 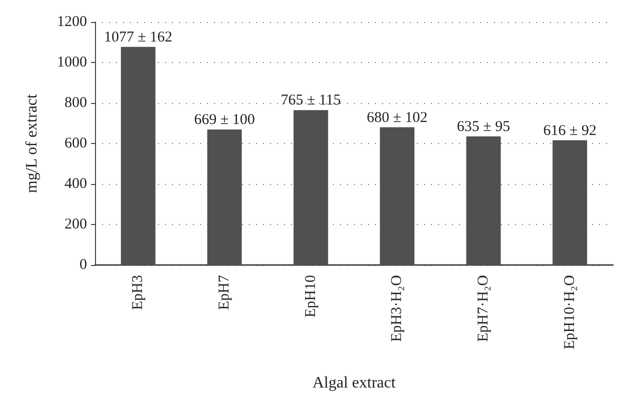 What do you see at coordinates (224, 120) in the screenshot?
I see `data-label: 669 ± 100` at bounding box center [224, 120].